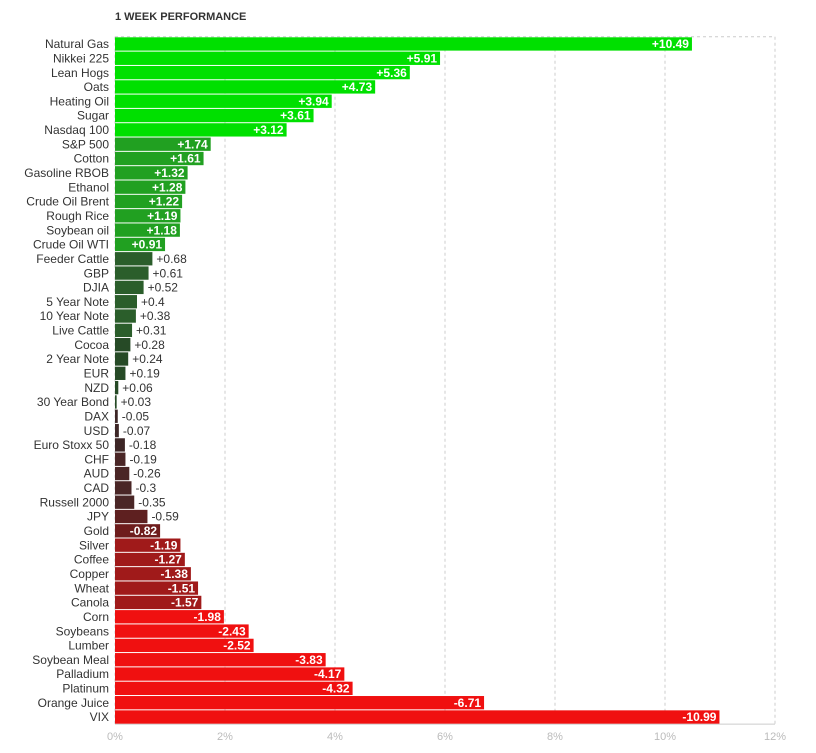 This screenshot has height=753, width=816. Describe the element at coordinates (185, 159) in the screenshot. I see `value-label: +1.61` at that location.